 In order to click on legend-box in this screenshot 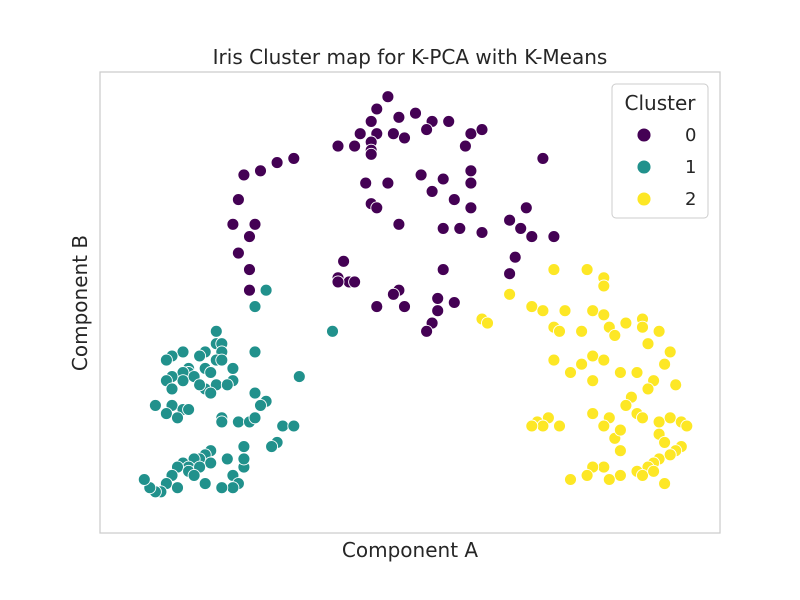, I will do `click(660, 151)`.